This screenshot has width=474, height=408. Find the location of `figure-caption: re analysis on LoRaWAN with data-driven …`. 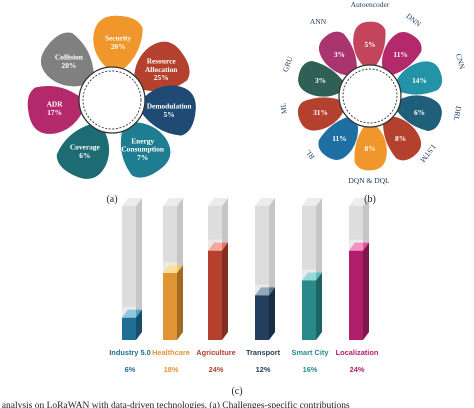

figure-caption: re analysis on LoRaWAN with data-driven … is located at coordinates (175, 404).